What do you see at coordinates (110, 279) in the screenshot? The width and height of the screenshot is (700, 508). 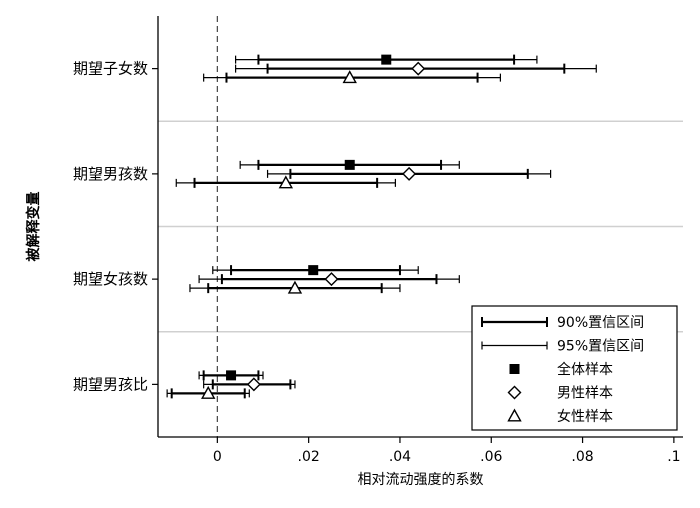 I see `category-label: 期望女孩数` at bounding box center [110, 279].